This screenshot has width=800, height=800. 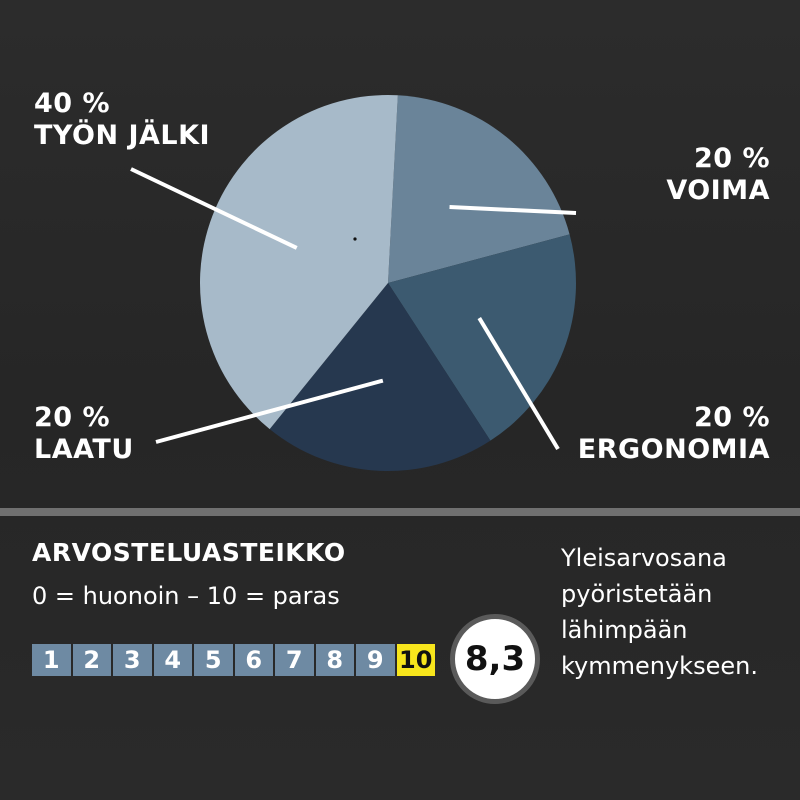 I want to click on pie-slice-voima, so click(x=479, y=189).